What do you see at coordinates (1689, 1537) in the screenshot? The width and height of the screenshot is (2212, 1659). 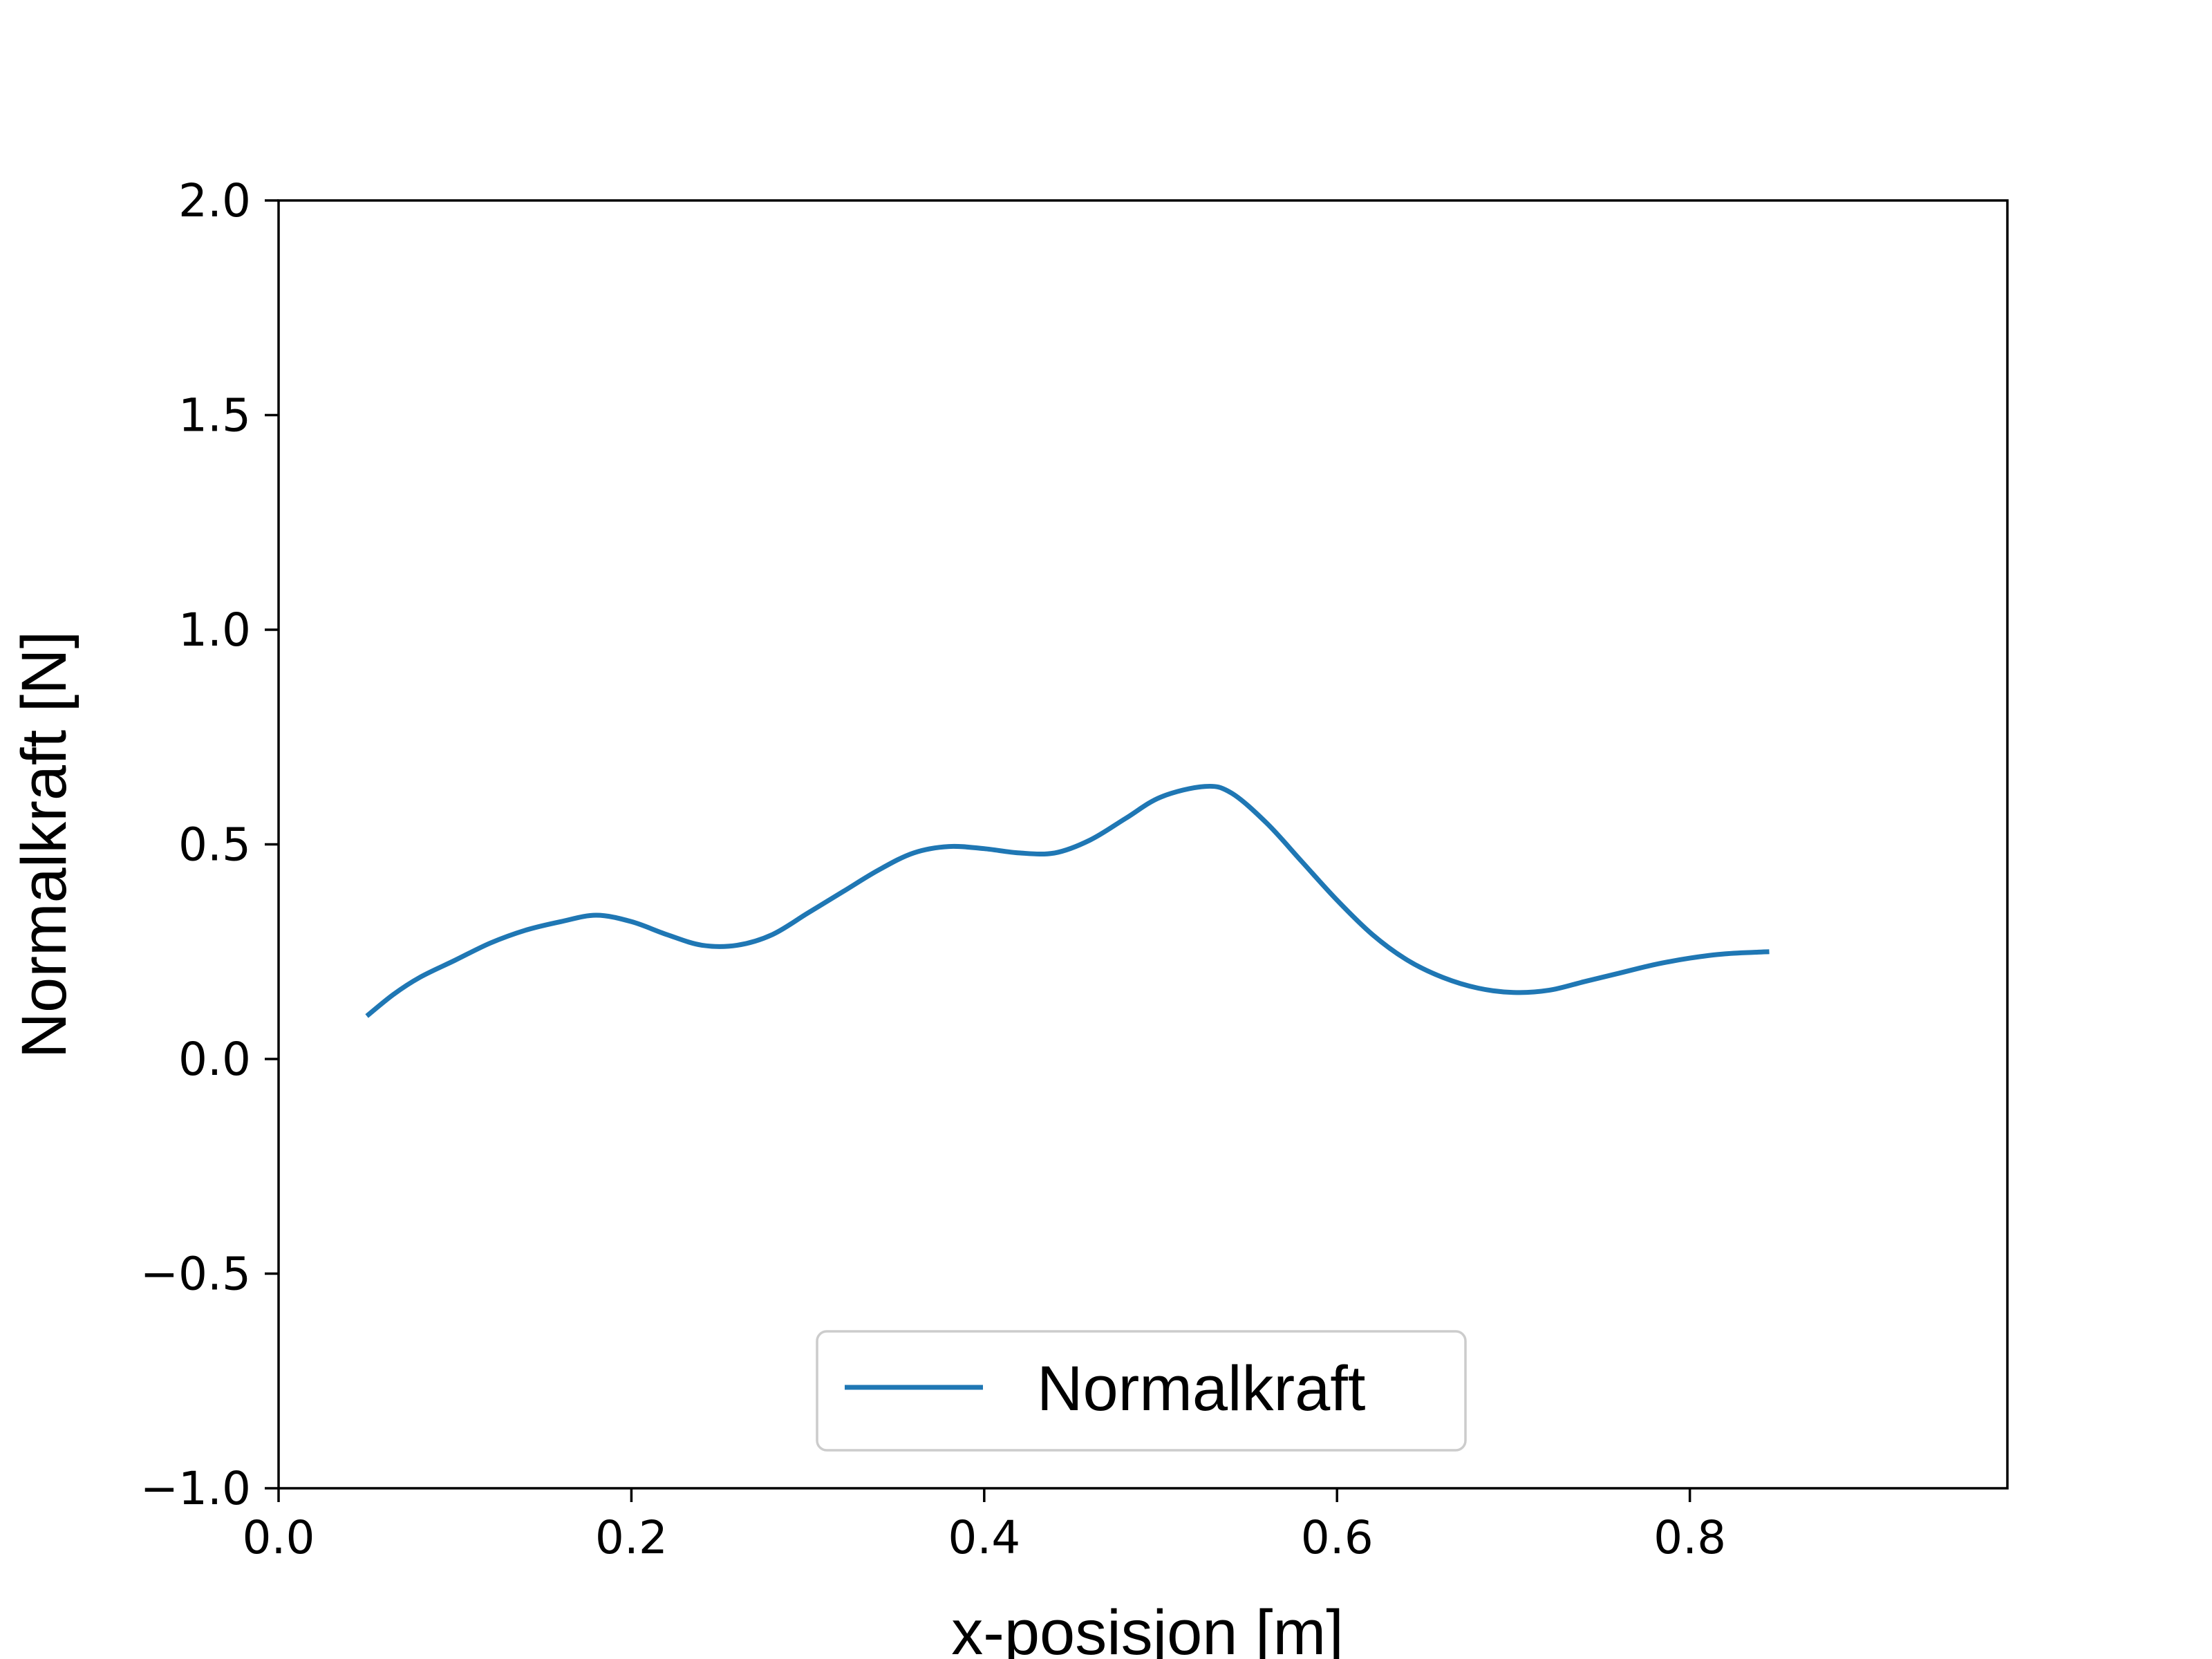 I see `x-tick-label: 0.8` at bounding box center [1689, 1537].